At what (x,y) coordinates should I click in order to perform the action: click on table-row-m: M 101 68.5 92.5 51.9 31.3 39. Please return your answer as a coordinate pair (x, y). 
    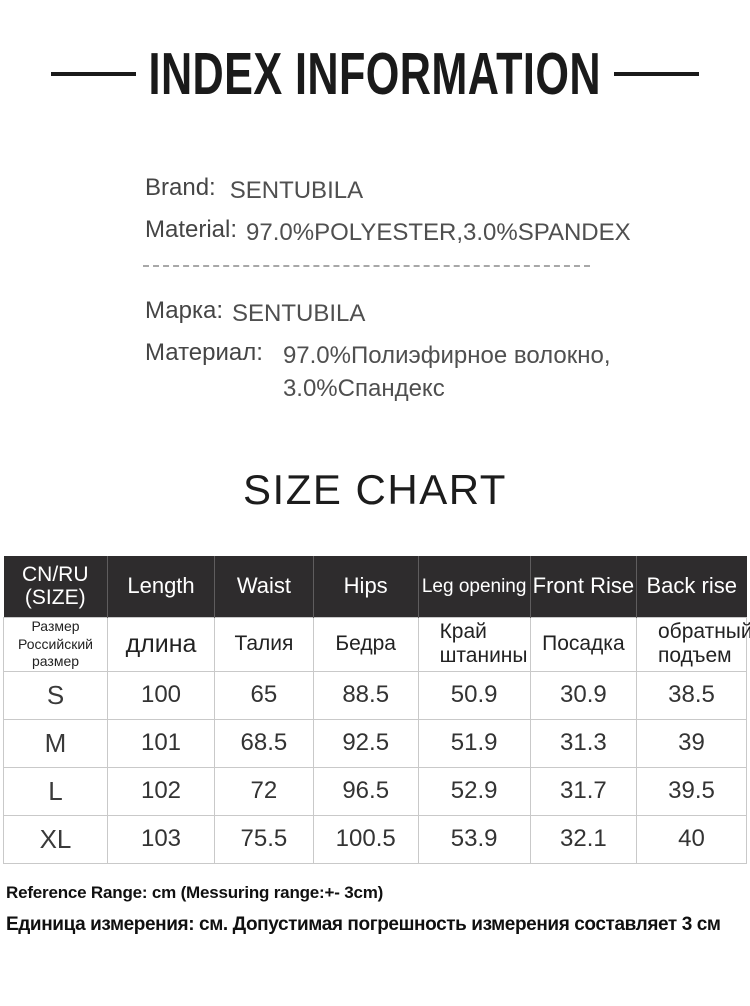
    Looking at the image, I should click on (375, 743).